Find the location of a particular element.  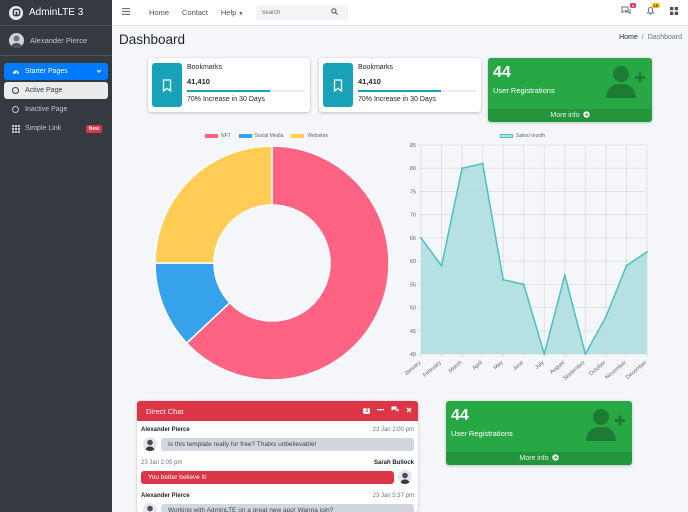

legend-item-sales: Sales/ month is located at coordinates (522, 136).